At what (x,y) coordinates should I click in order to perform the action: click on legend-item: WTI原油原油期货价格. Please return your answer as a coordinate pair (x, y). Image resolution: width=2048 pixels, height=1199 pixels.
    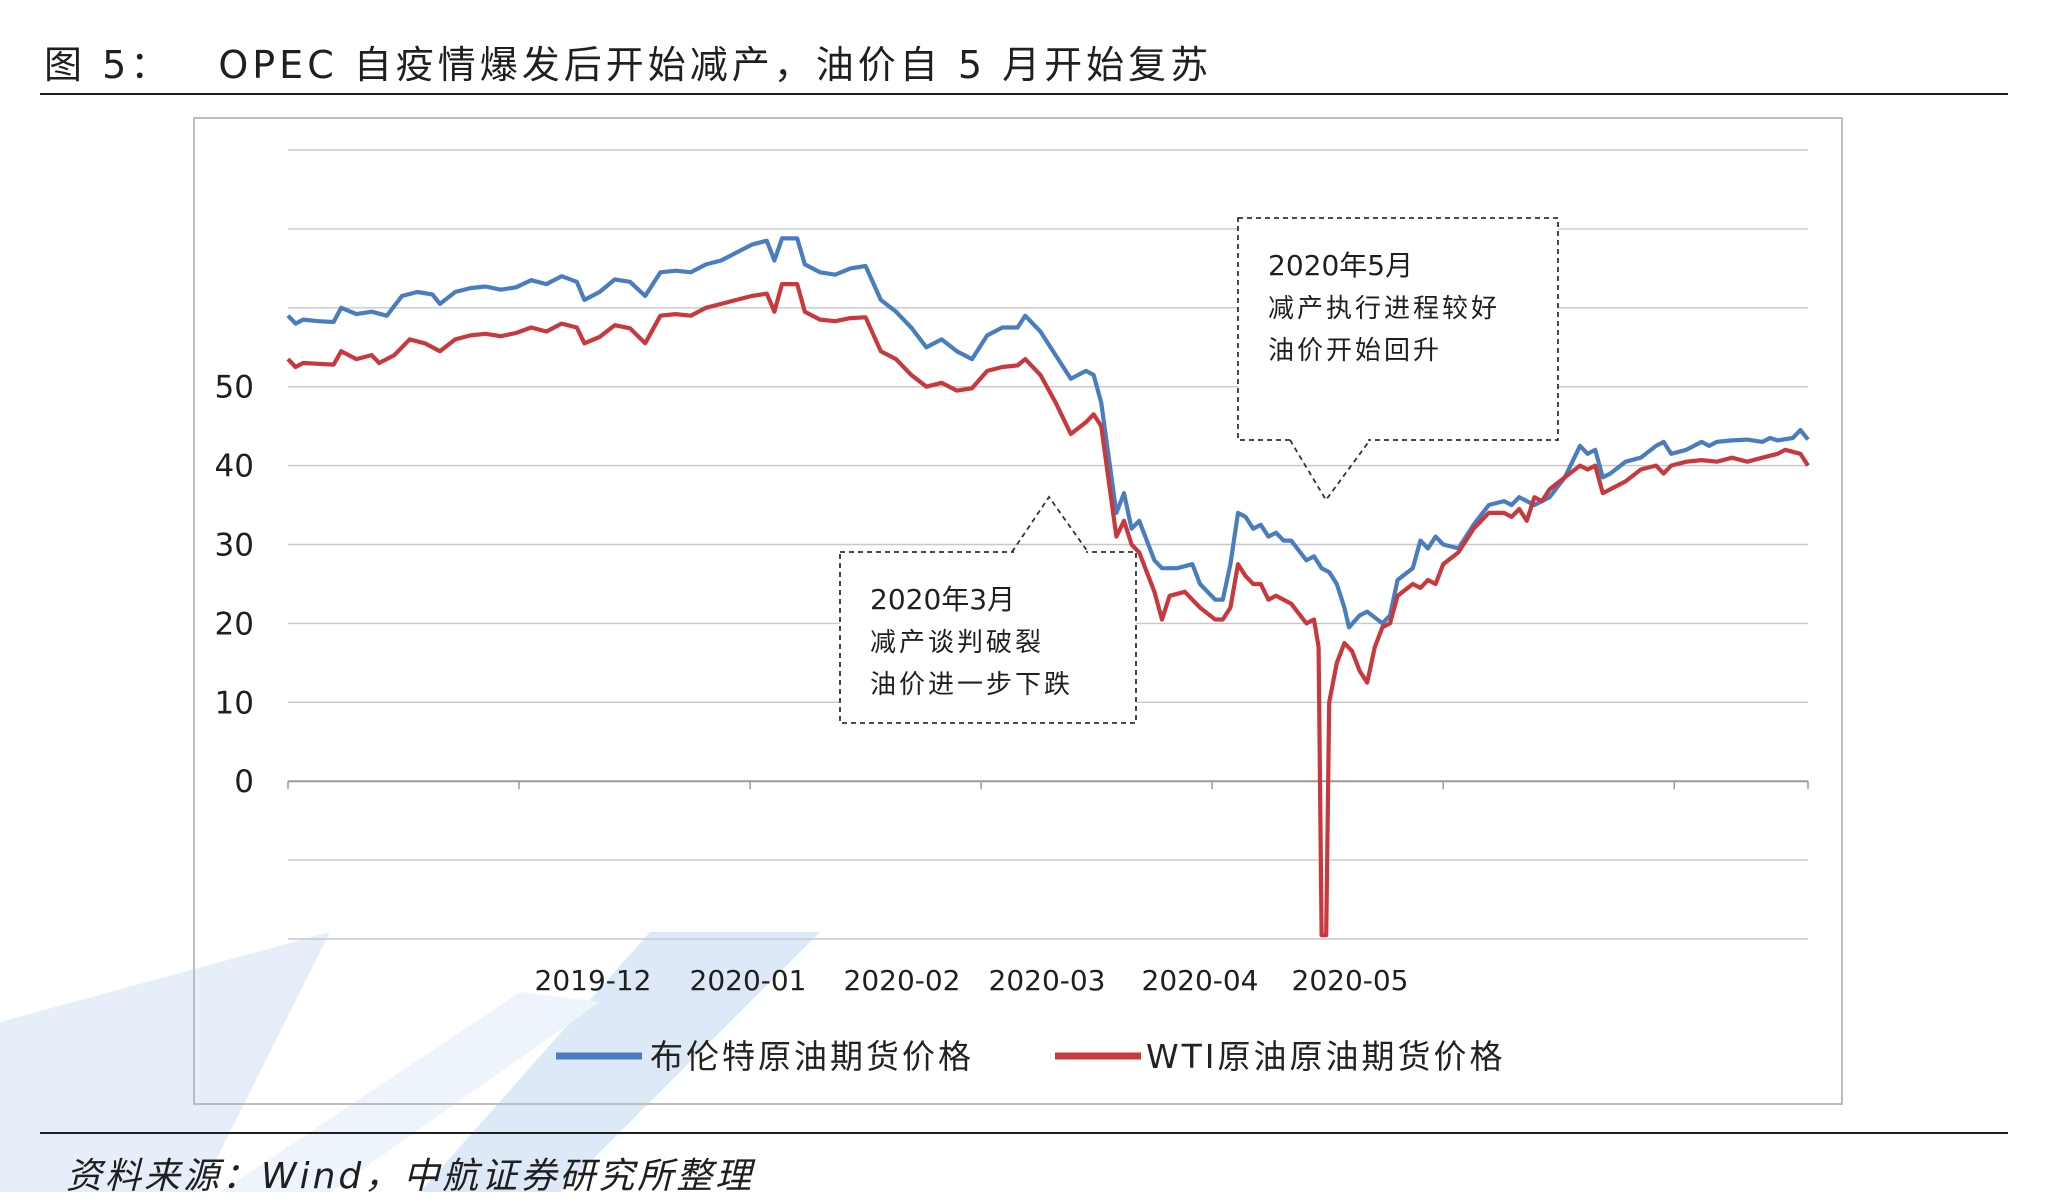
    Looking at the image, I should click on (1280, 1056).